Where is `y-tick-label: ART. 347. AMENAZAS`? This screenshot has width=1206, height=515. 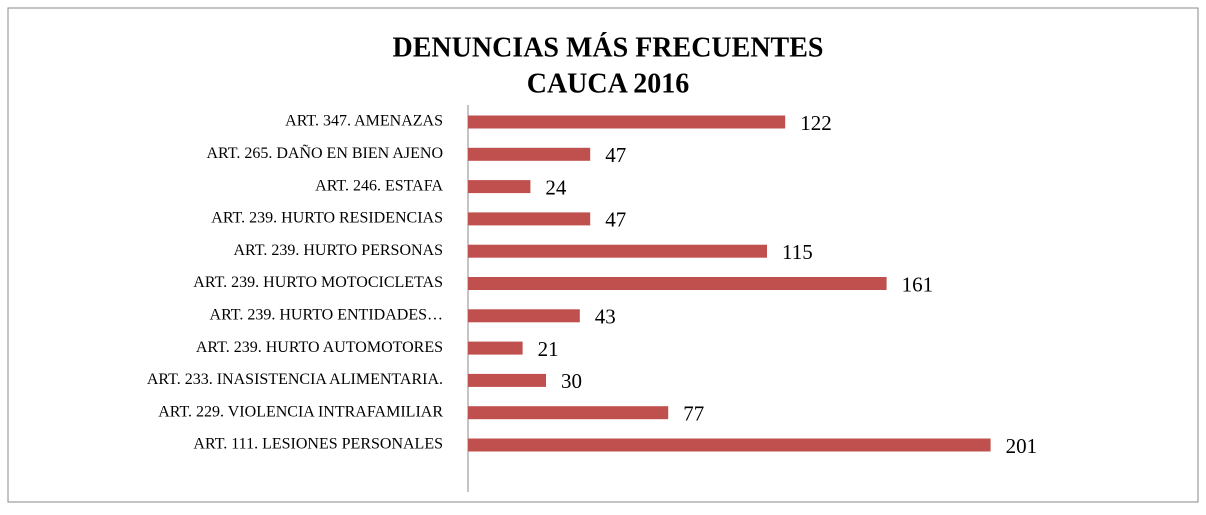 y-tick-label: ART. 347. AMENAZAS is located at coordinates (364, 121).